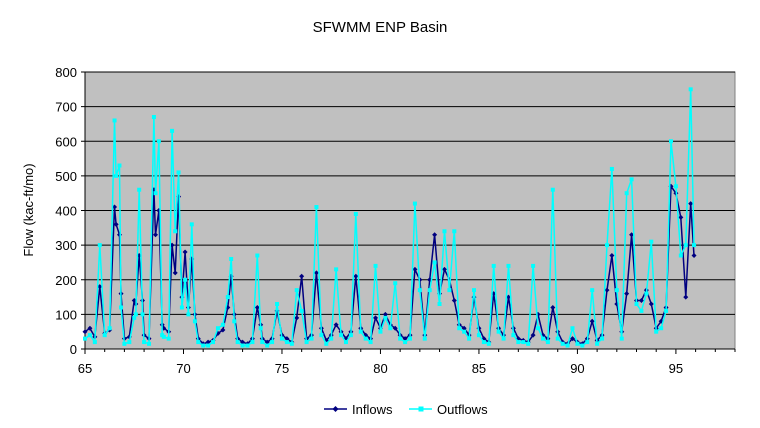 This screenshot has width=760, height=428. What do you see at coordinates (66, 211) in the screenshot?
I see `y-tick-label: 400` at bounding box center [66, 211].